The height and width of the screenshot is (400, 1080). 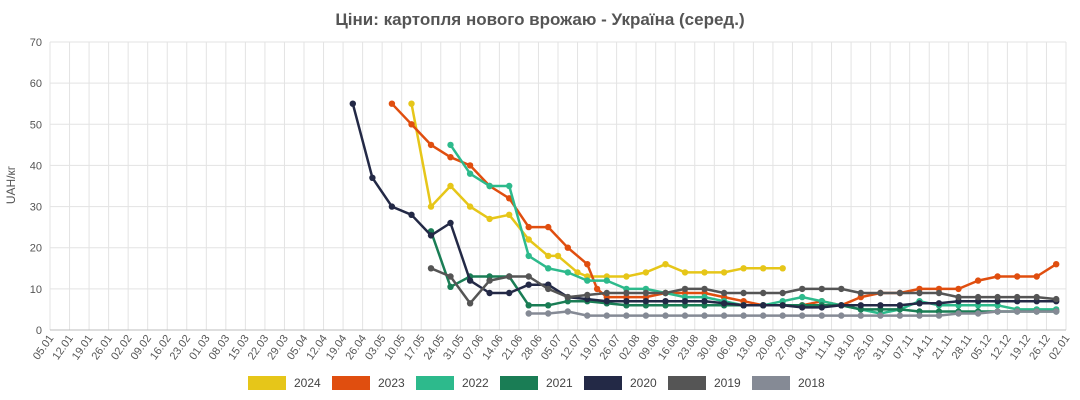 What do you see at coordinates (368, 383) in the screenshot?
I see `legend-item-2023: 2023` at bounding box center [368, 383].